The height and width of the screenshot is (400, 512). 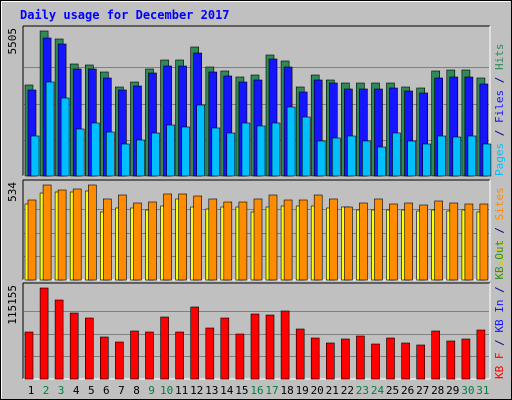 What do you see at coordinates (166, 390) in the screenshot?
I see `day-label: 10` at bounding box center [166, 390].